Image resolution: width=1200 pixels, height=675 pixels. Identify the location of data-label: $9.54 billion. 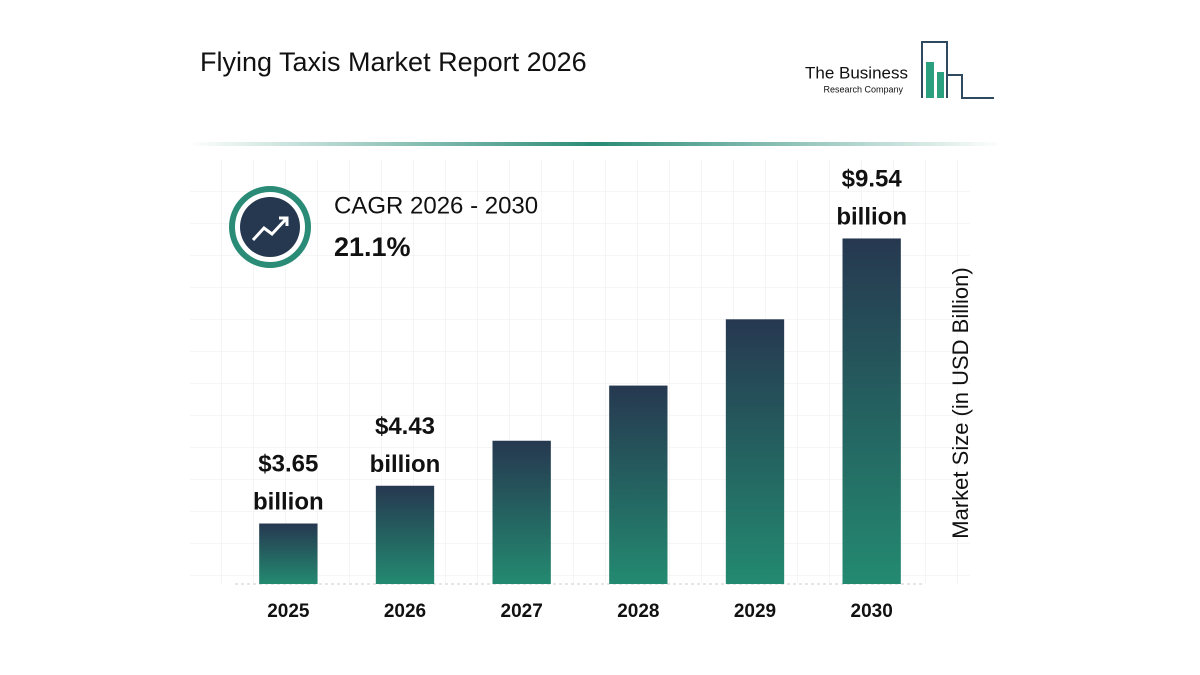
(871, 198).